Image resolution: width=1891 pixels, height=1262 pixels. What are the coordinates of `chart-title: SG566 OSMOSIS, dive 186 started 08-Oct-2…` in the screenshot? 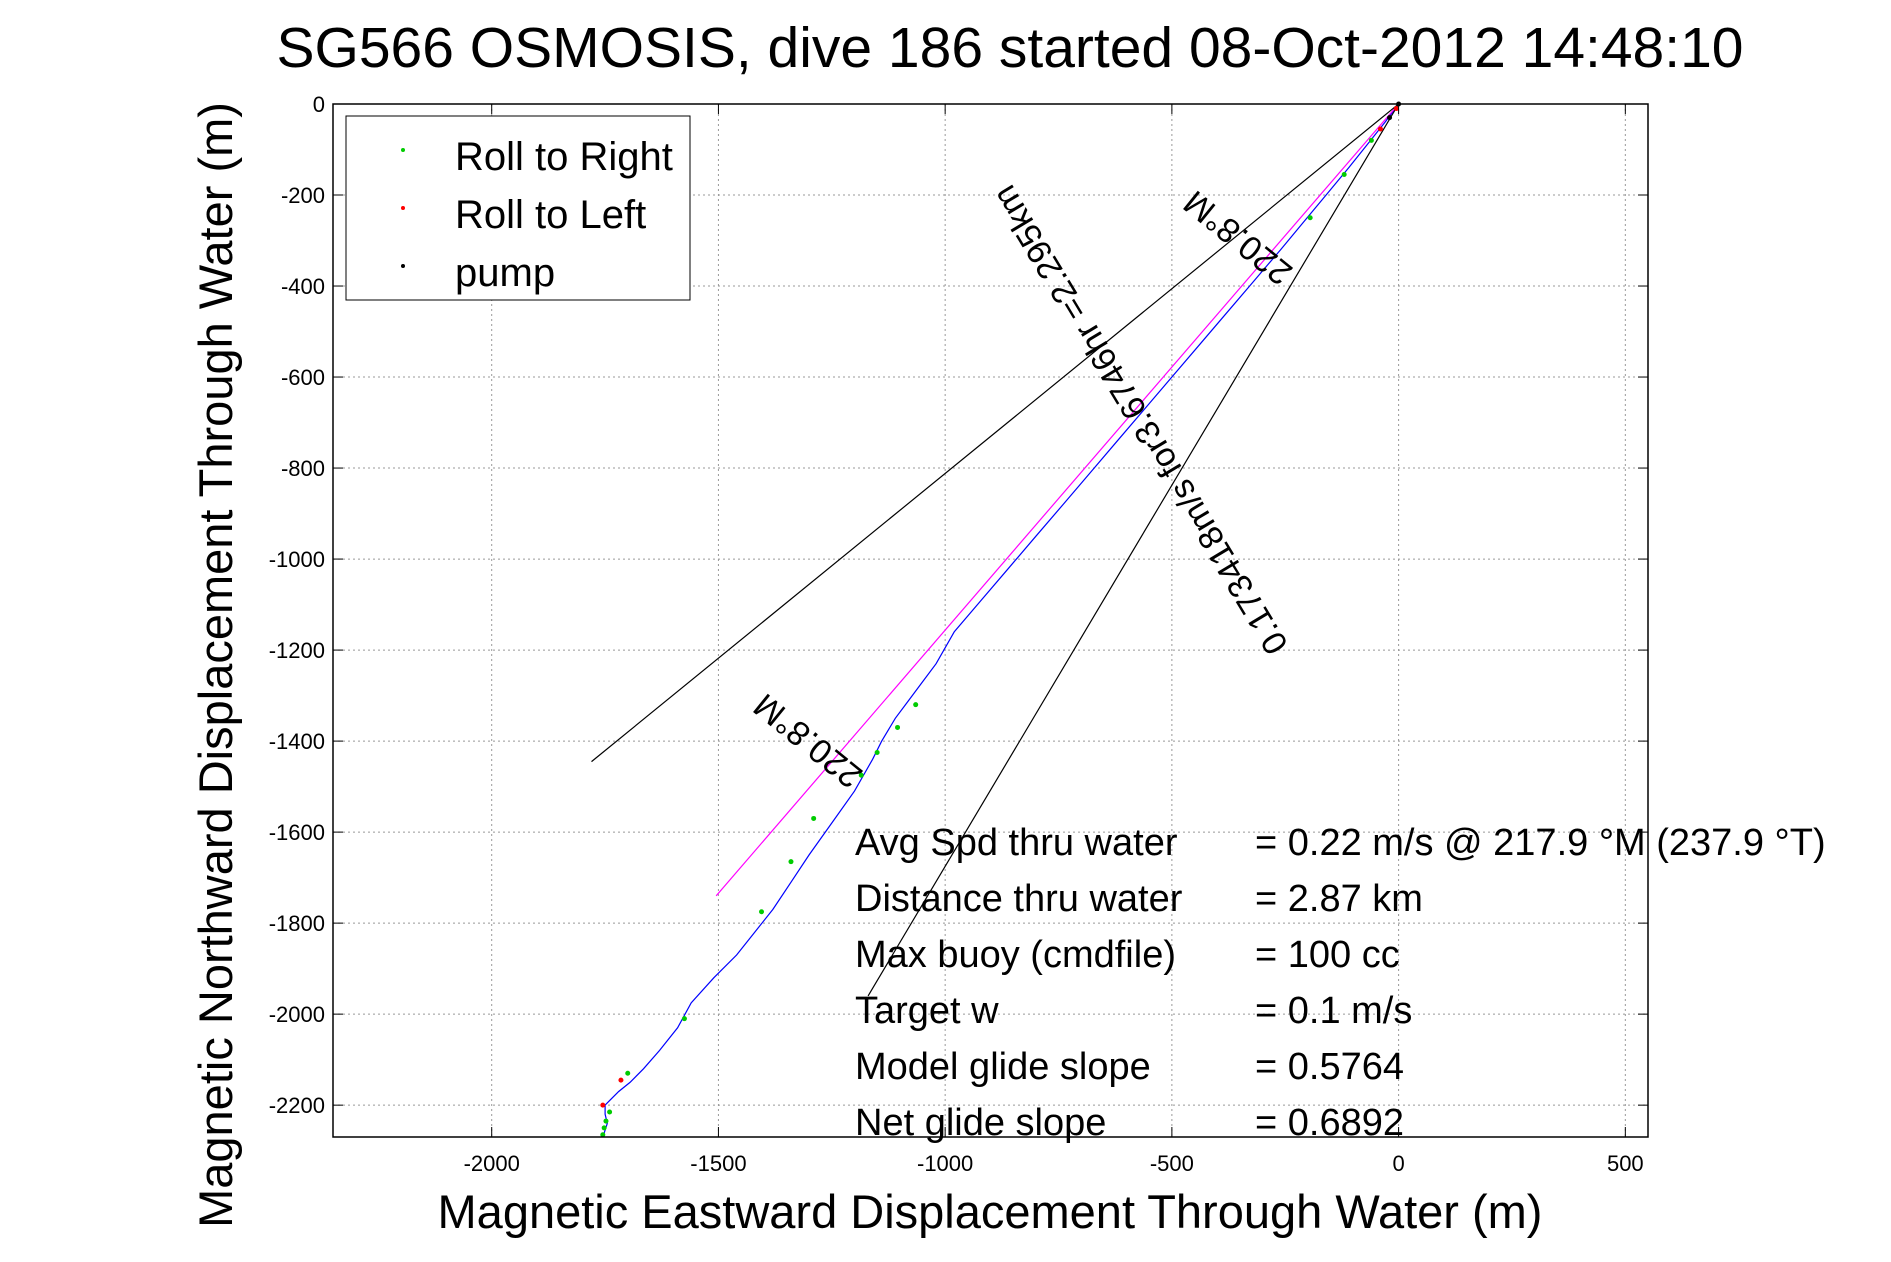 It's located at (1010, 48).